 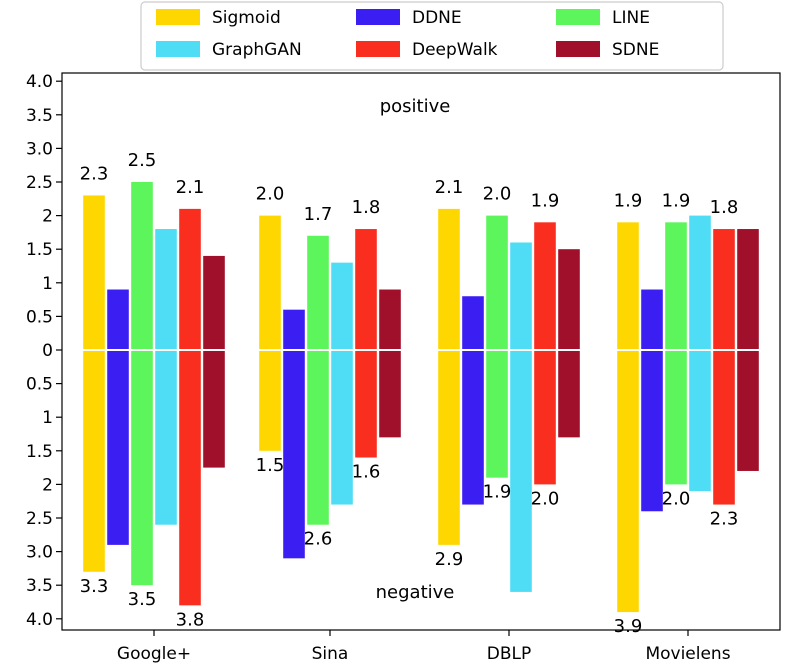 I want to click on legend-swatch-deepwalk, so click(x=378, y=49).